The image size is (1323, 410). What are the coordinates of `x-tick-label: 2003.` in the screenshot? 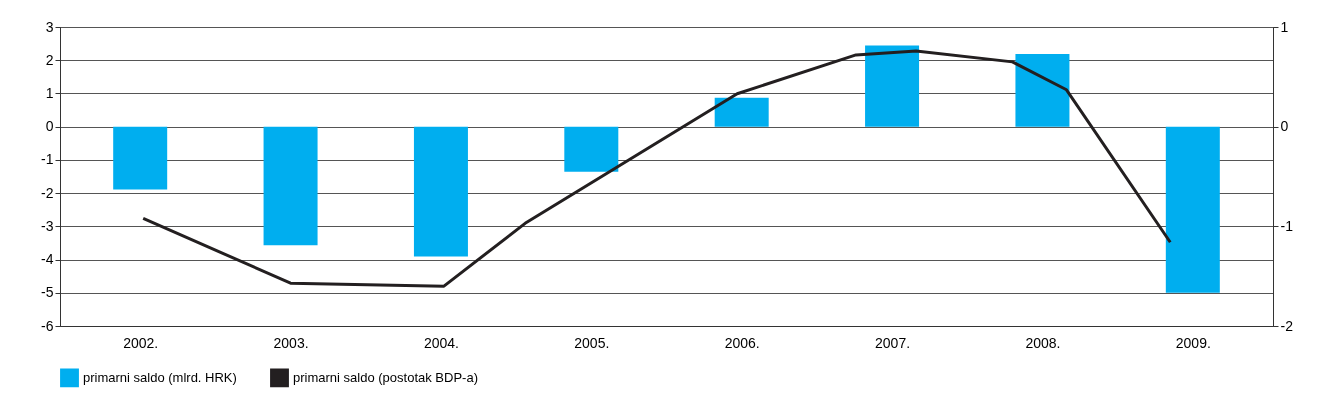 It's located at (291, 342).